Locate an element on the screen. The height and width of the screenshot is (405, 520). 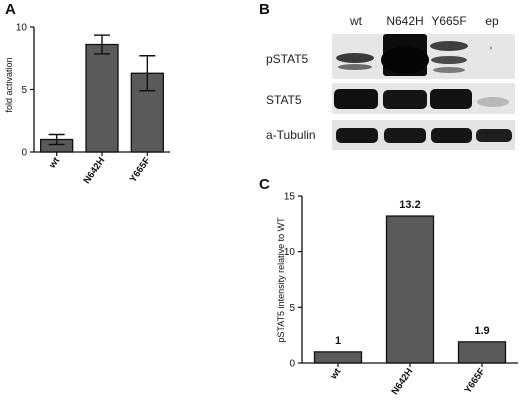
chart-c-bars is located at coordinates (410, 289).